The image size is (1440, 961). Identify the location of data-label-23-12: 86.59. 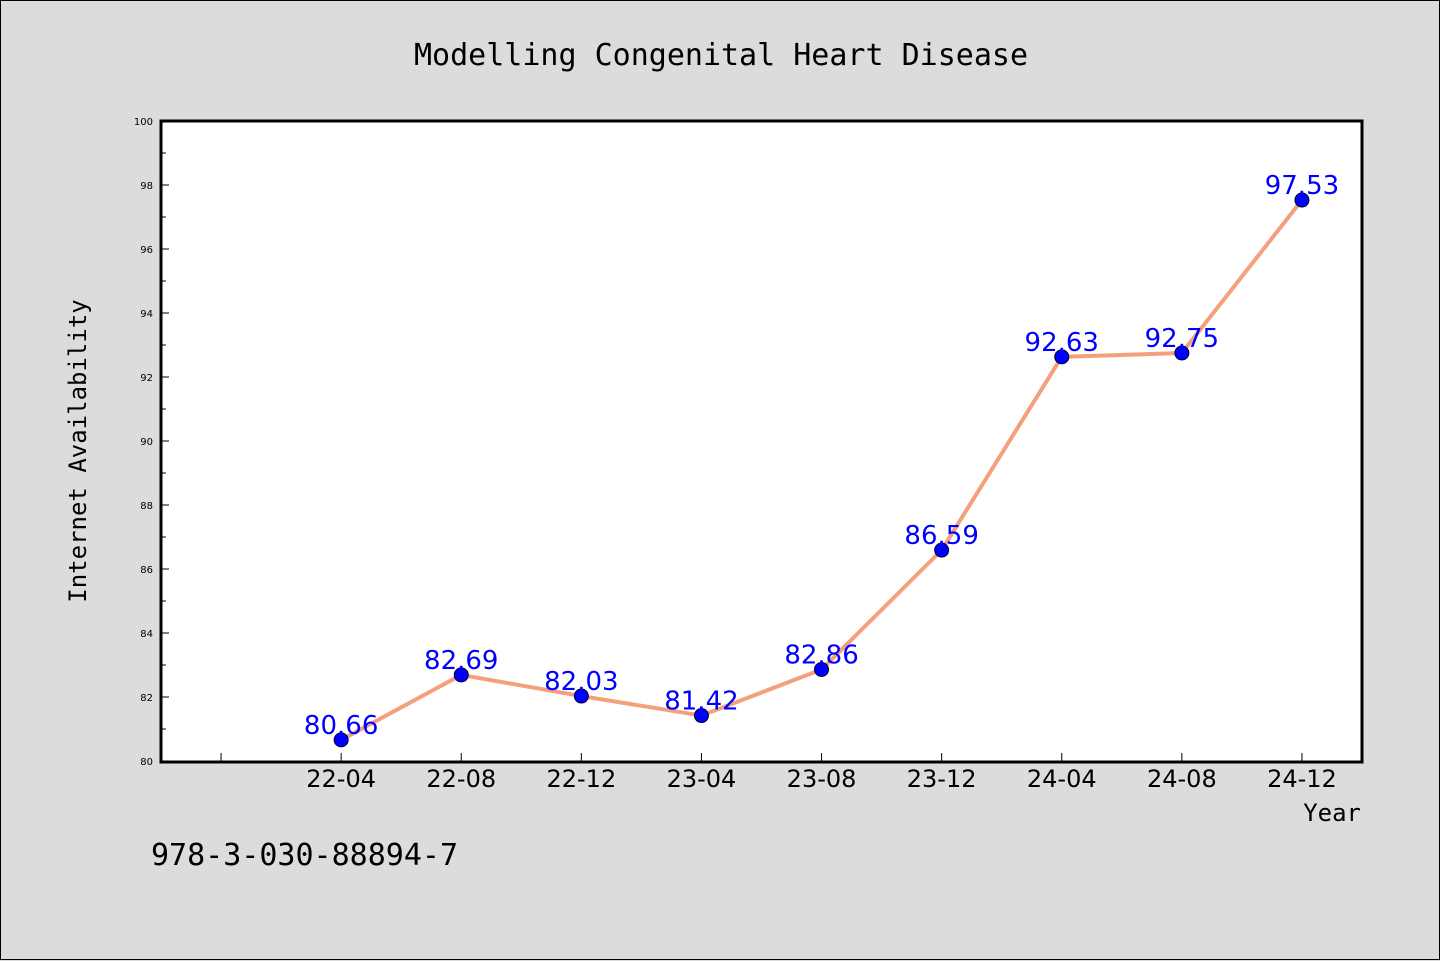
(941, 536).